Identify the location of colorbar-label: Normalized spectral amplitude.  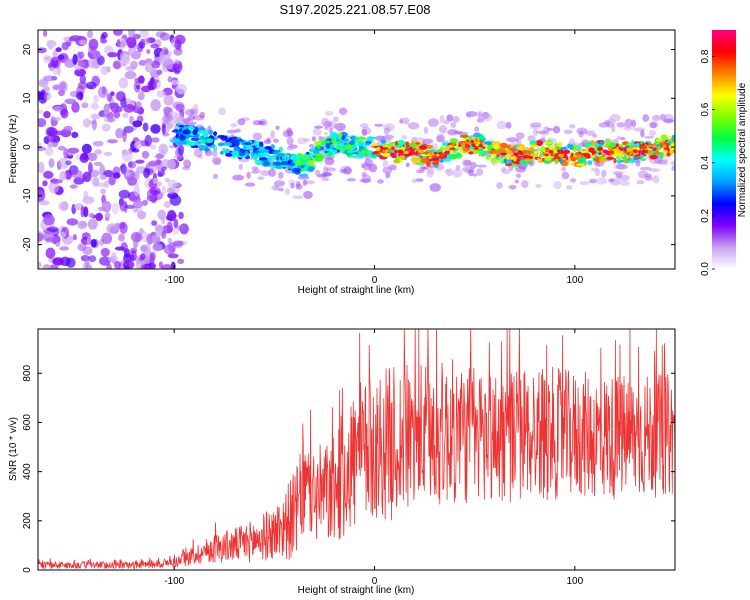
(742, 149).